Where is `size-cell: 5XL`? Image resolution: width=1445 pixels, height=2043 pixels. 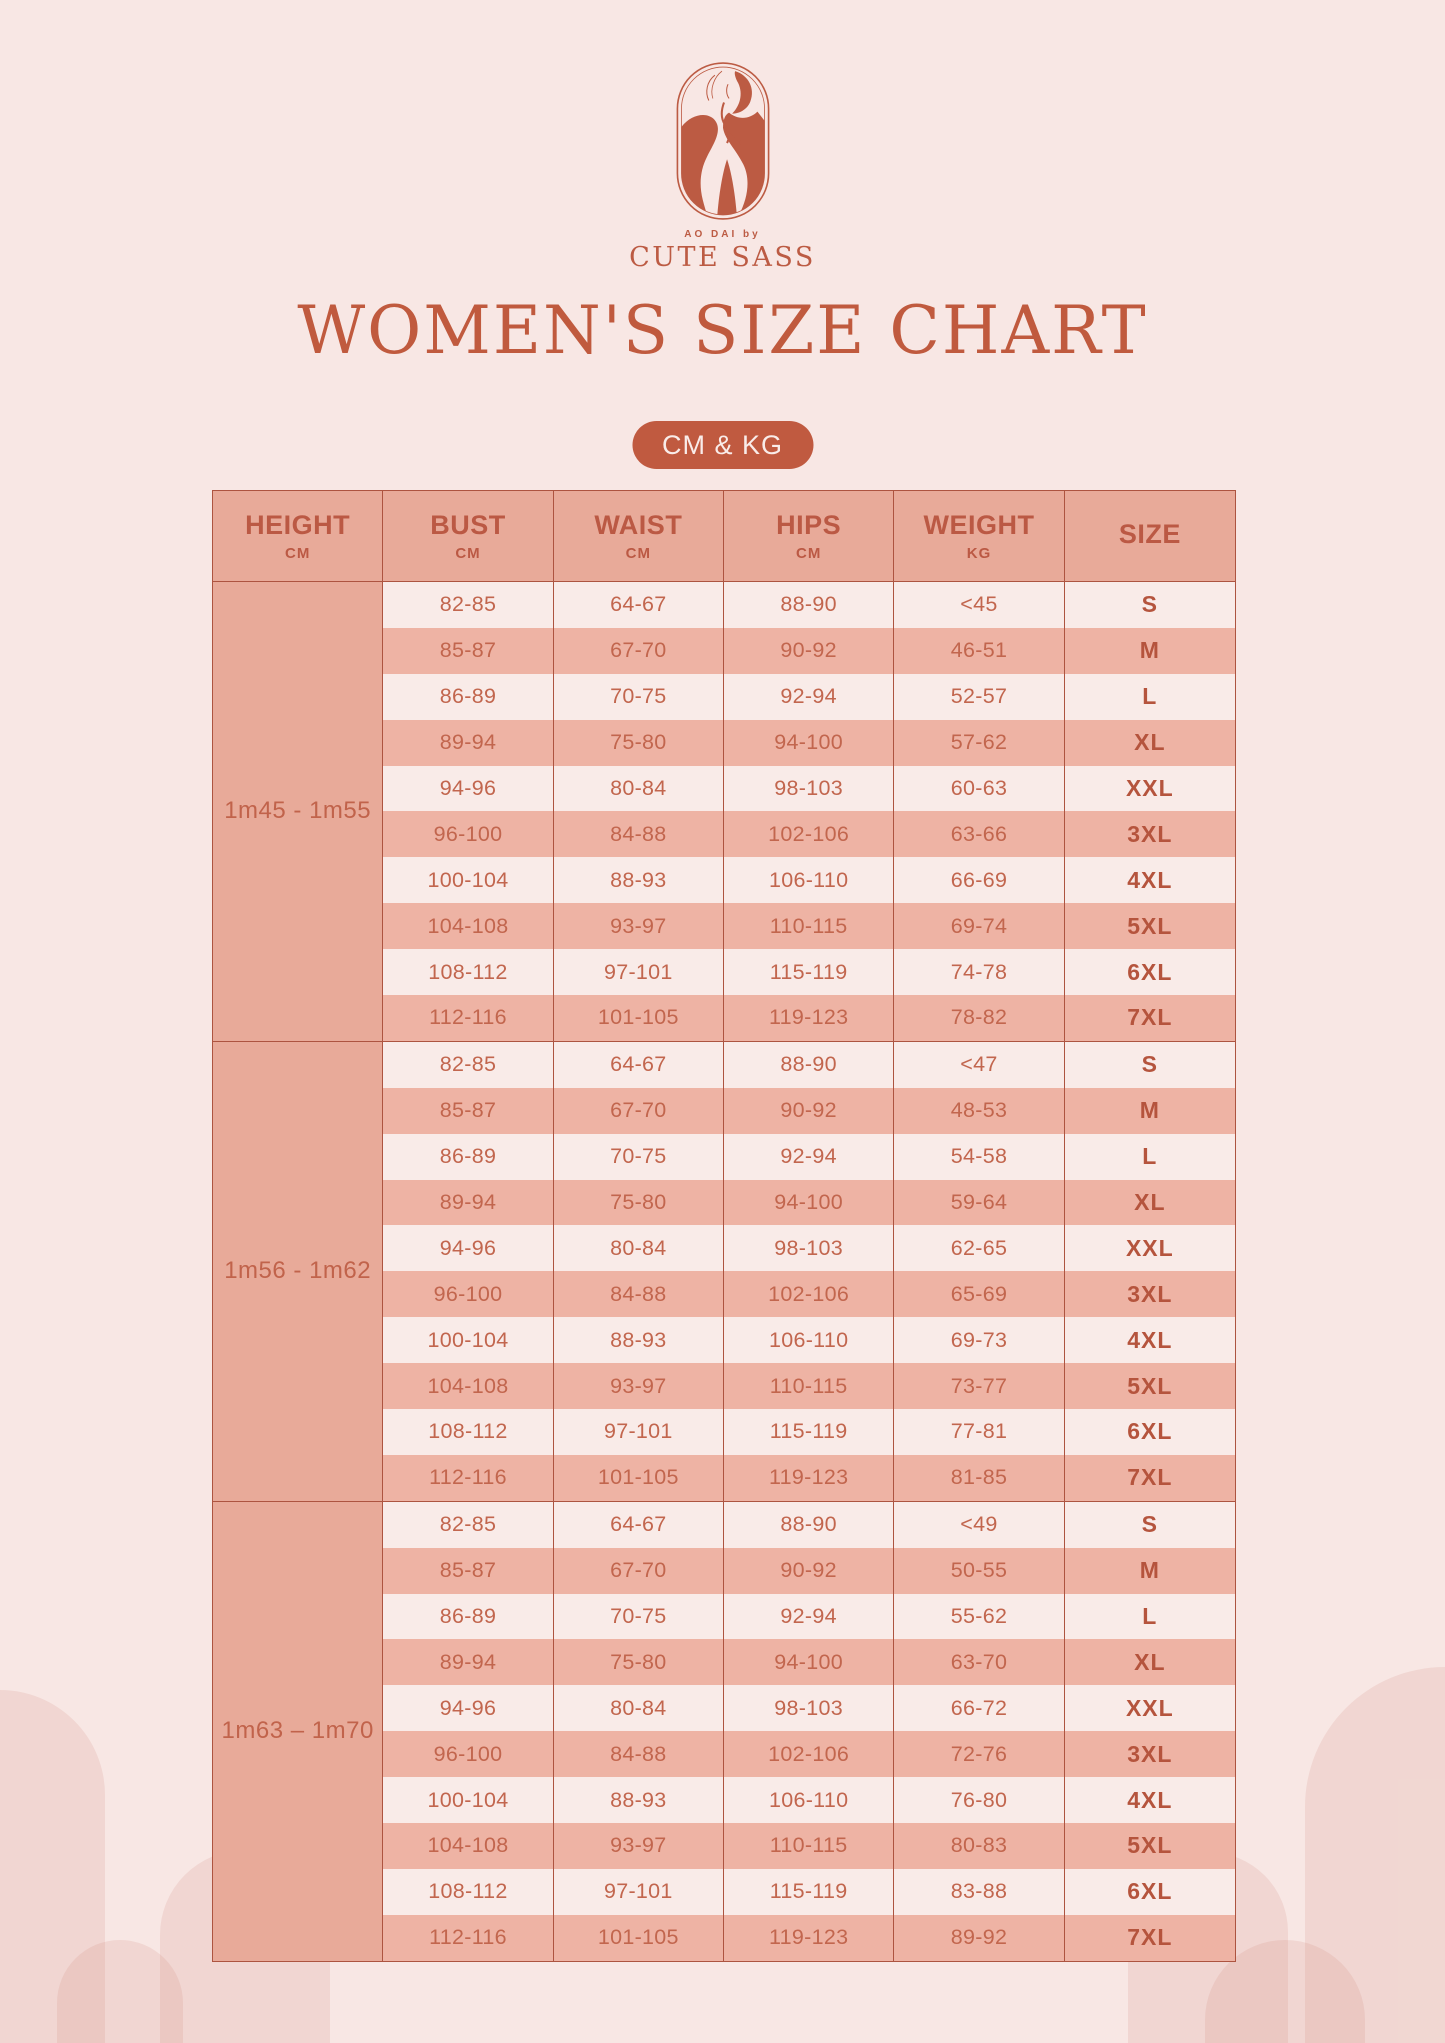
size-cell: 5XL is located at coordinates (1149, 1846).